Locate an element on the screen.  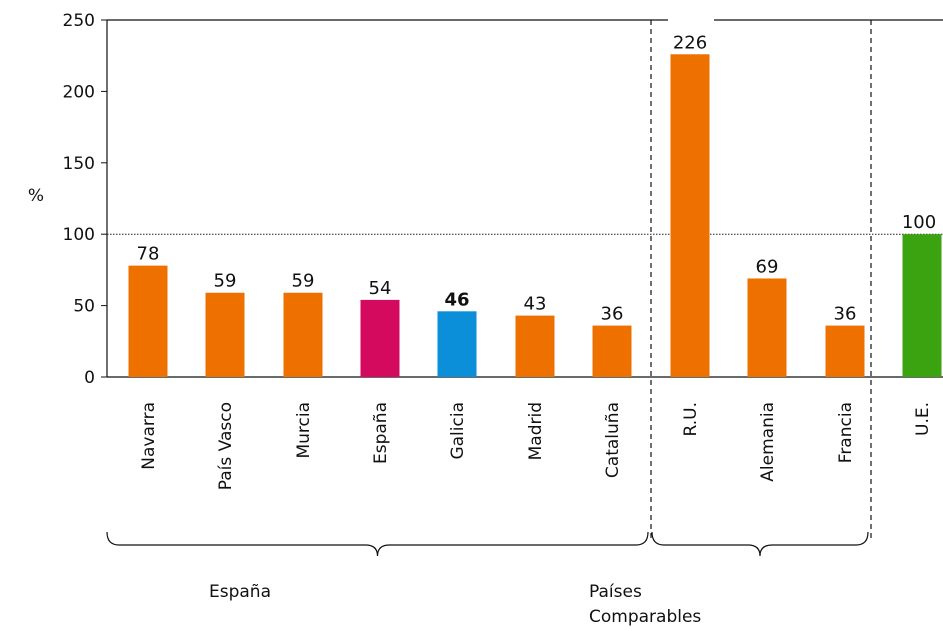
bar-País Vasco is located at coordinates (225, 334).